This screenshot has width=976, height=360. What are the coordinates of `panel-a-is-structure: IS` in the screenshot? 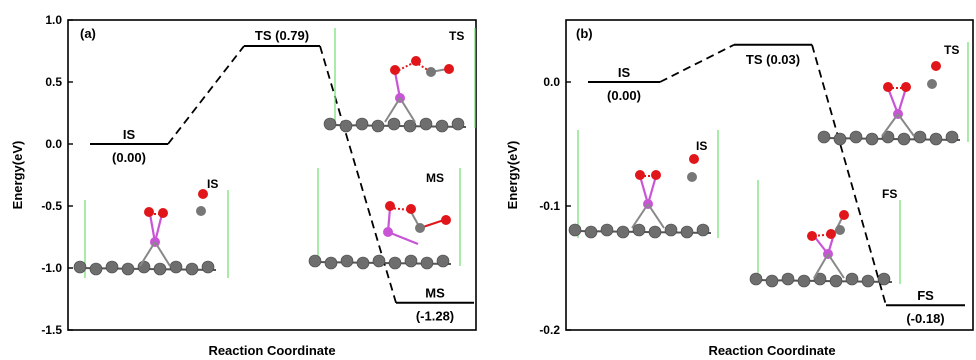 It's located at (151, 227).